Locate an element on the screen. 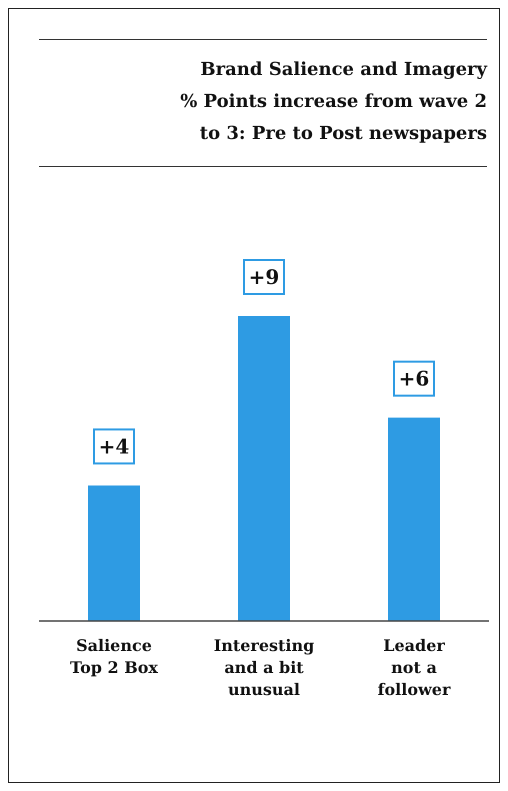  data-label: +4 is located at coordinates (114, 446).